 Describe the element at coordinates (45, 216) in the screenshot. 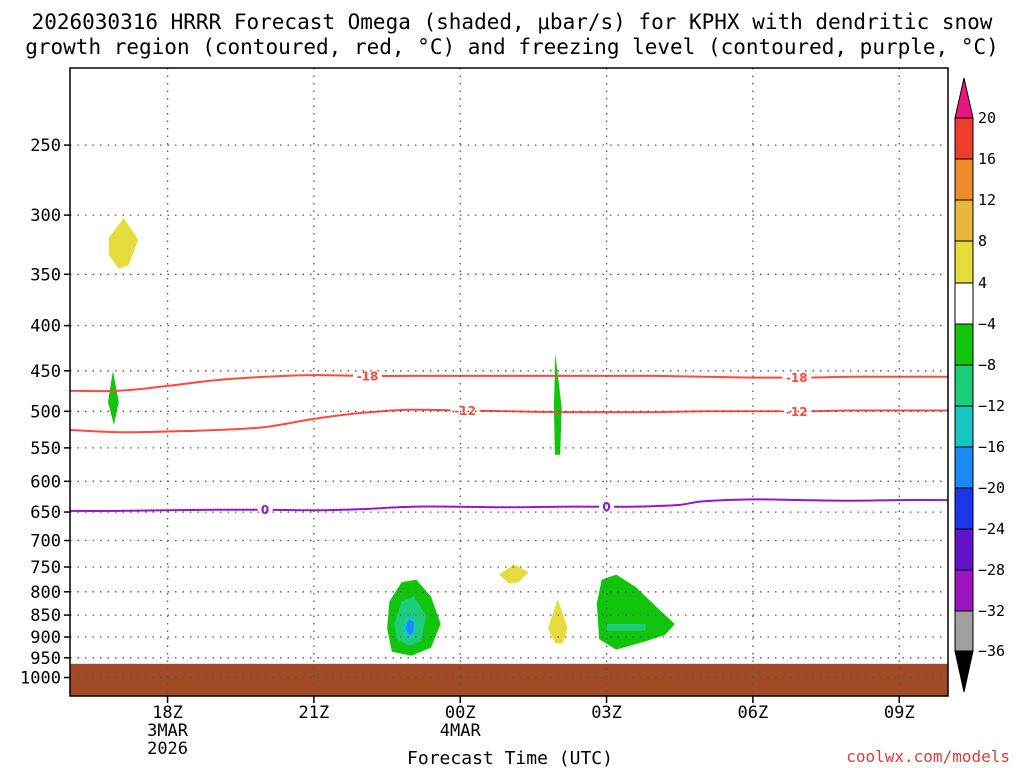

I see `y-tick-label-300: 300` at that location.